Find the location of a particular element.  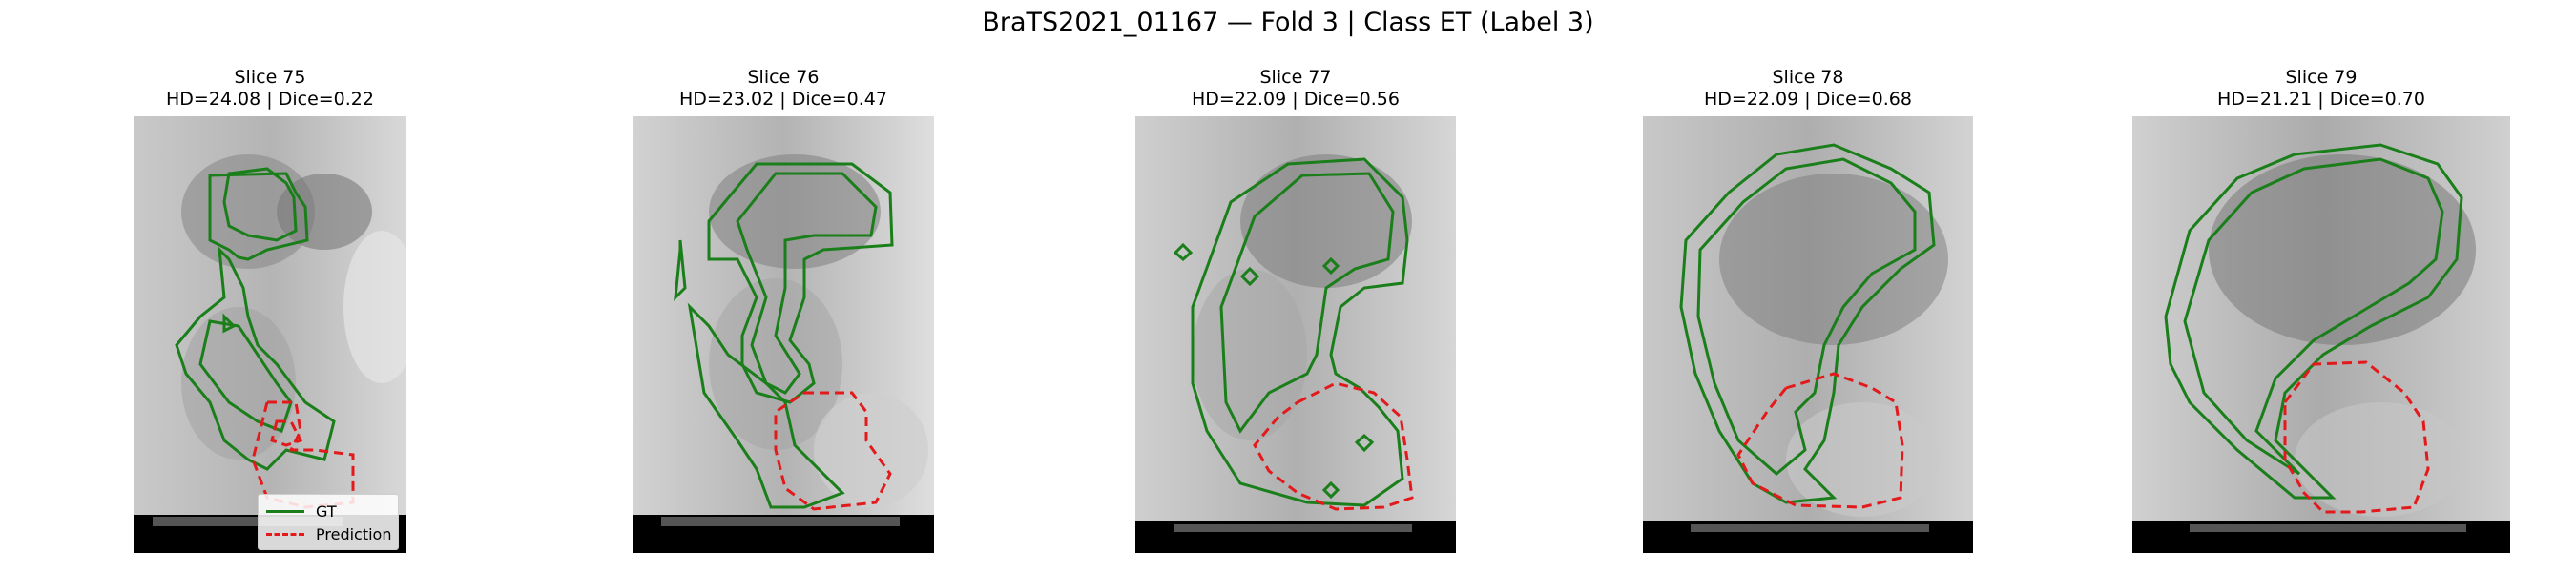

mri-slice-76-image is located at coordinates (783, 334).